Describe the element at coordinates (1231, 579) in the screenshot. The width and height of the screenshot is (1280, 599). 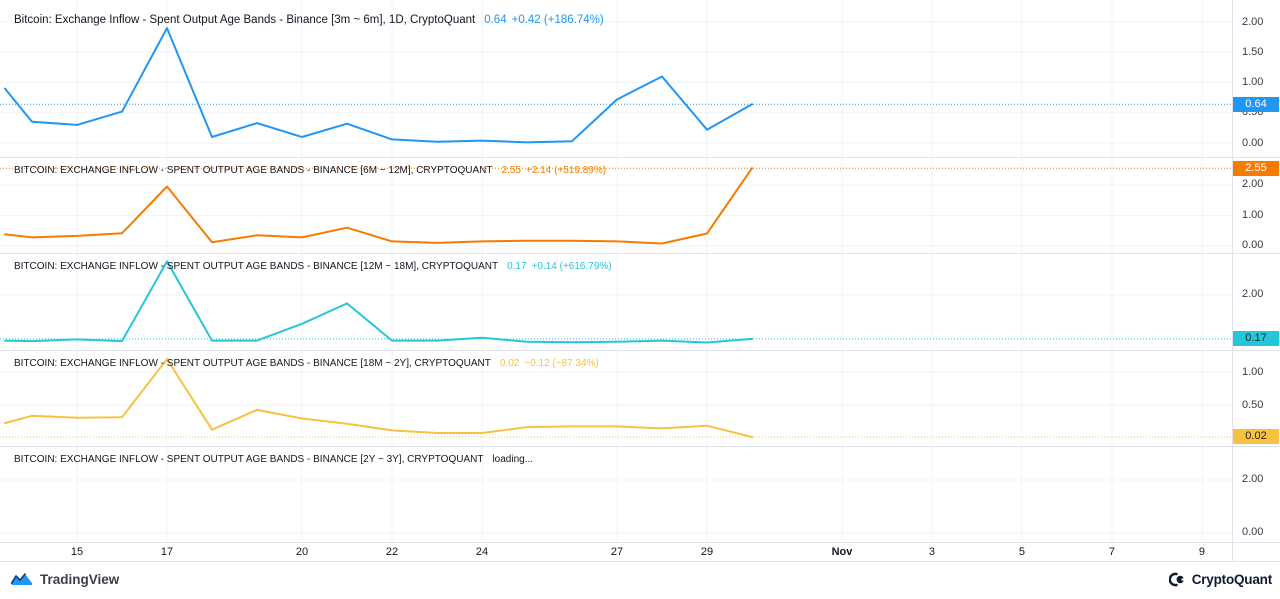
I see `cryptoquant-label: CryptoQuant` at that location.